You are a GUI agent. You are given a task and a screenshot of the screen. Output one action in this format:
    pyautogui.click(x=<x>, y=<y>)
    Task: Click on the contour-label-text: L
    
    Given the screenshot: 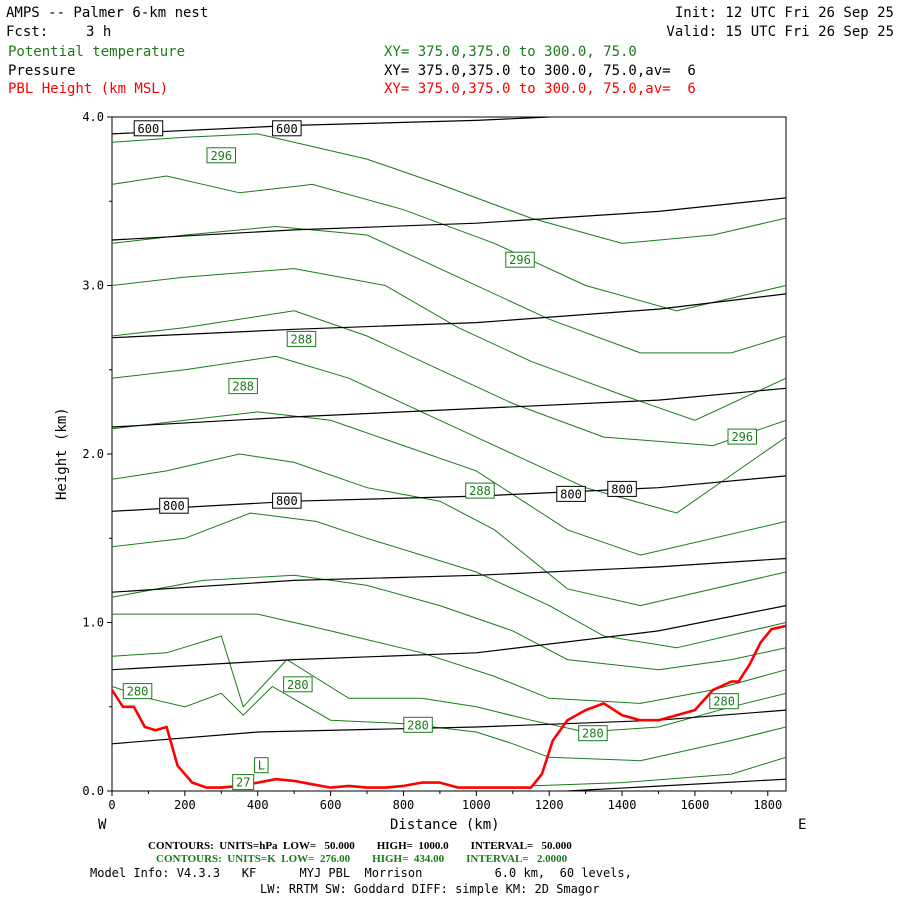 What is the action you would take?
    pyautogui.click(x=261, y=766)
    